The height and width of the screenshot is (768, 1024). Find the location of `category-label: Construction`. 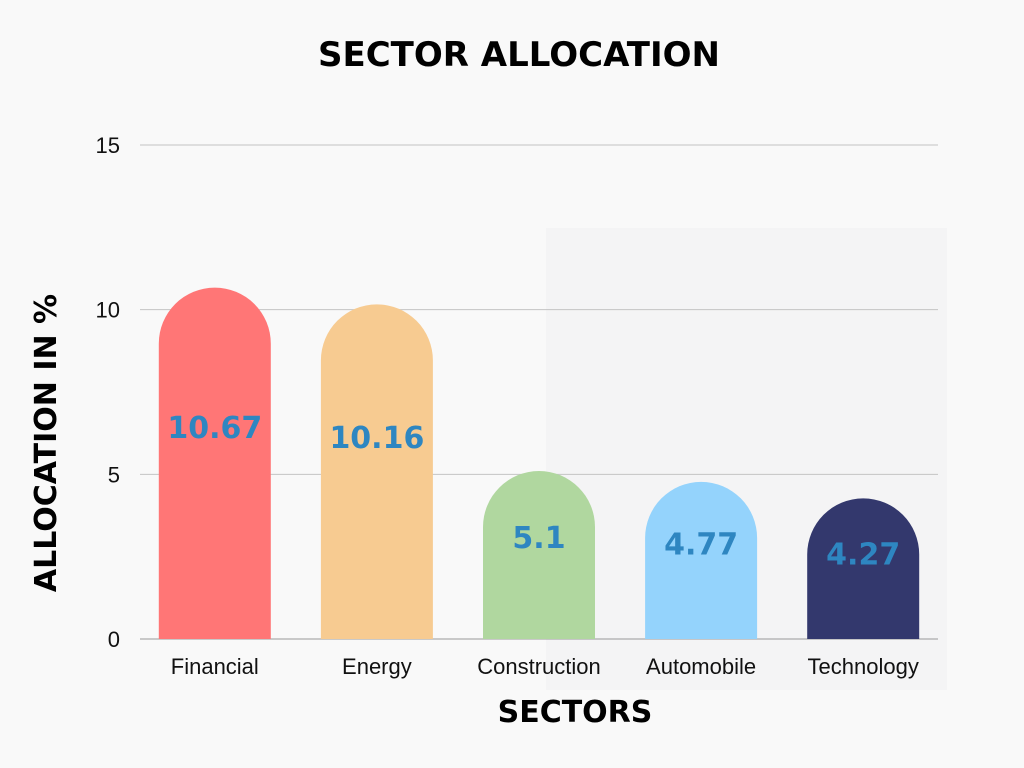

category-label: Construction is located at coordinates (539, 666).